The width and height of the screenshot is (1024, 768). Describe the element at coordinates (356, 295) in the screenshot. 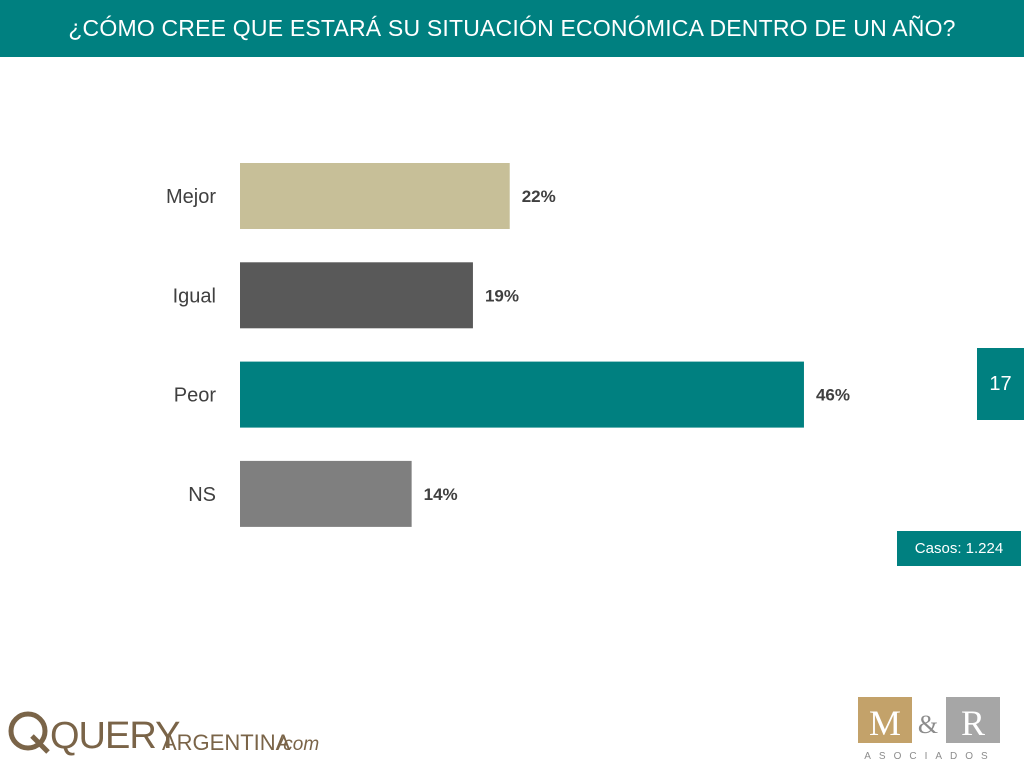

I see `bar-igual` at that location.